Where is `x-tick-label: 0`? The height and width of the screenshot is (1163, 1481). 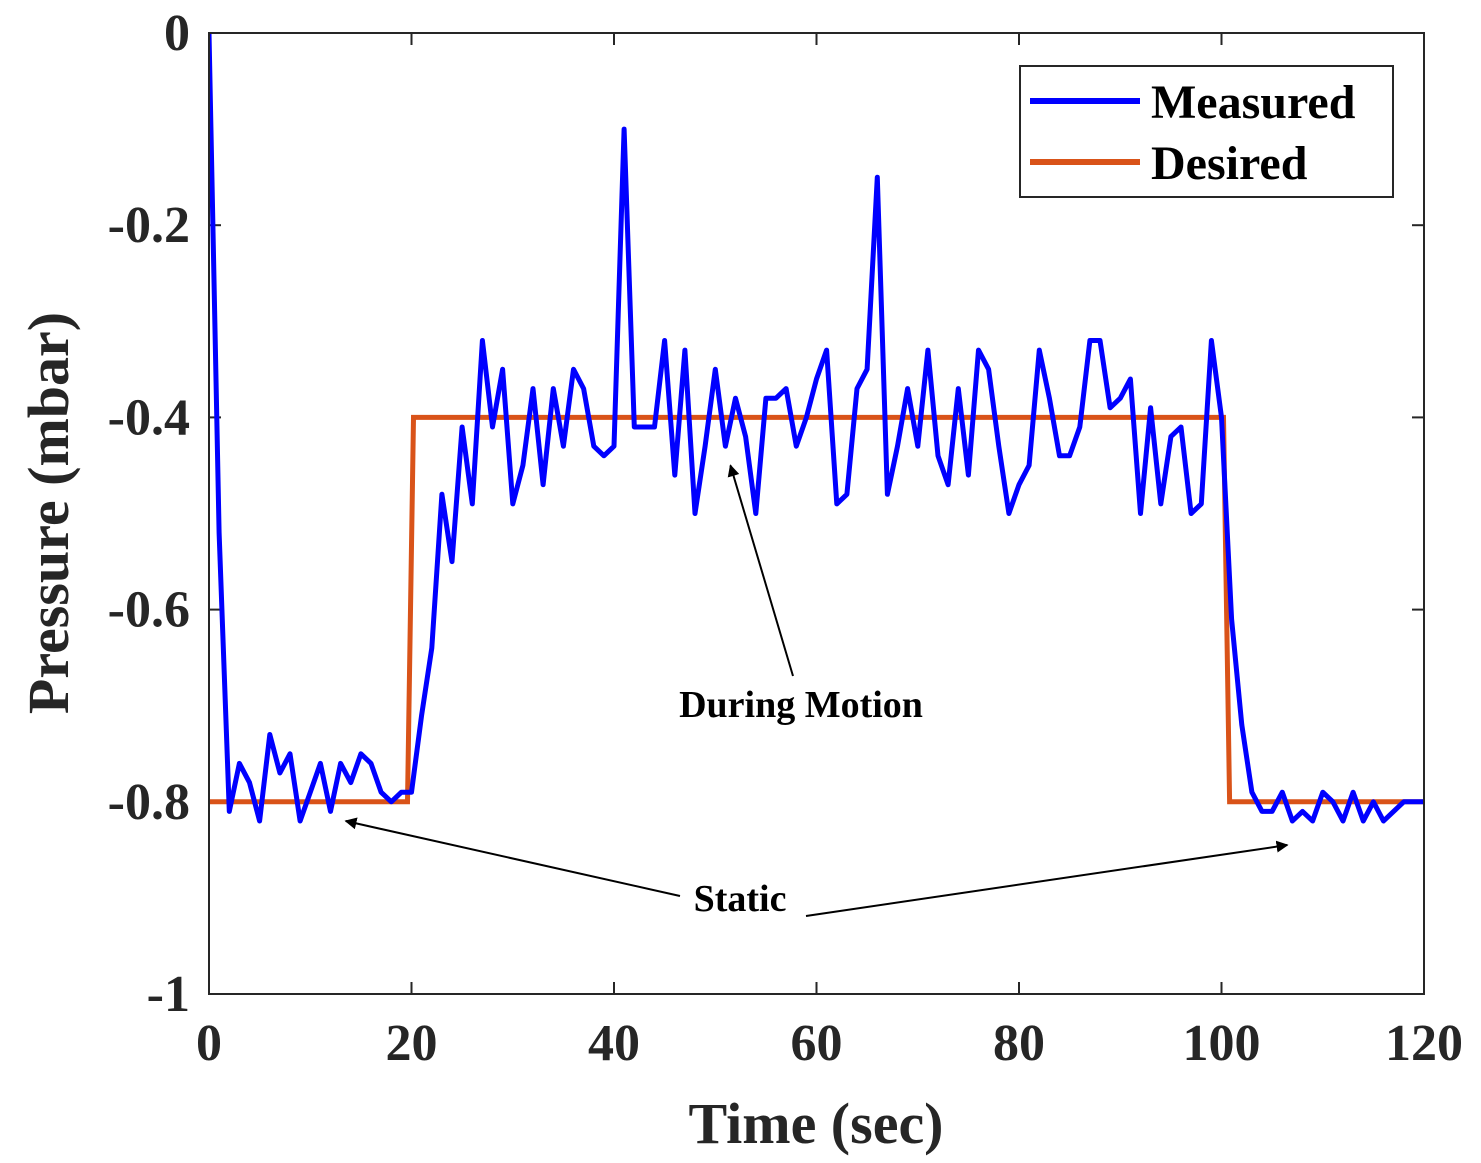 x-tick-label: 0 is located at coordinates (209, 1043).